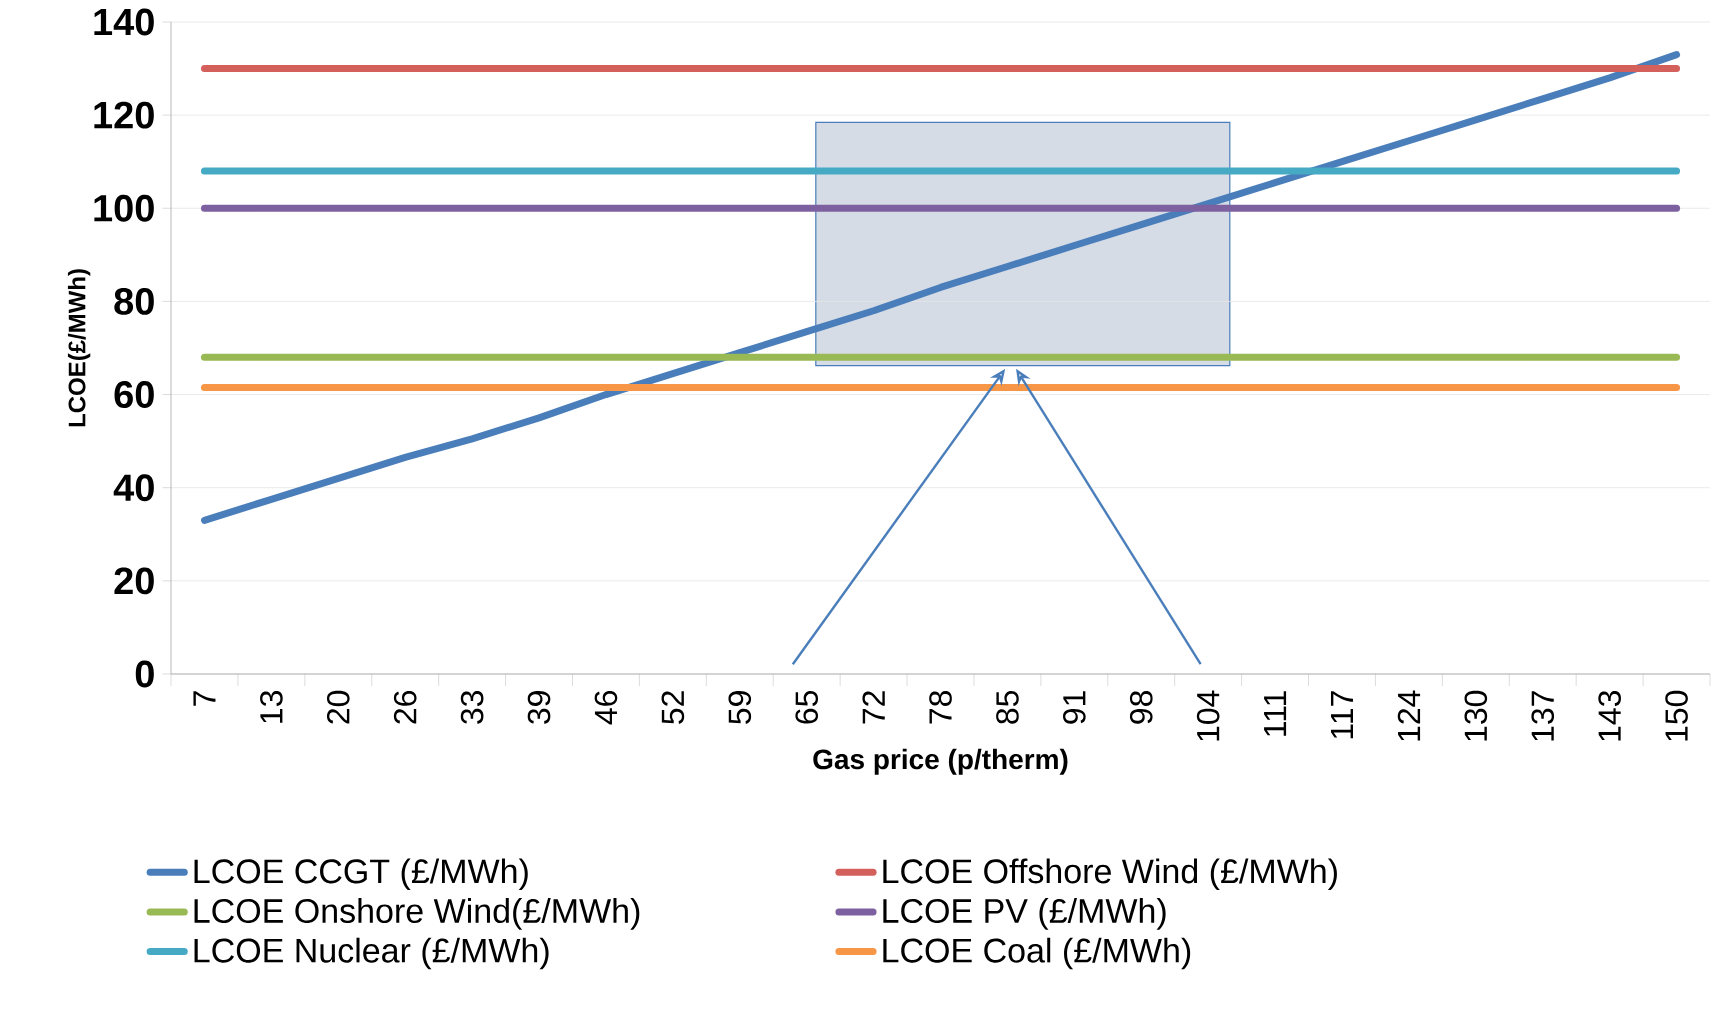 The width and height of the screenshot is (1727, 1021). I want to click on y-tick-label: 80, so click(134, 301).